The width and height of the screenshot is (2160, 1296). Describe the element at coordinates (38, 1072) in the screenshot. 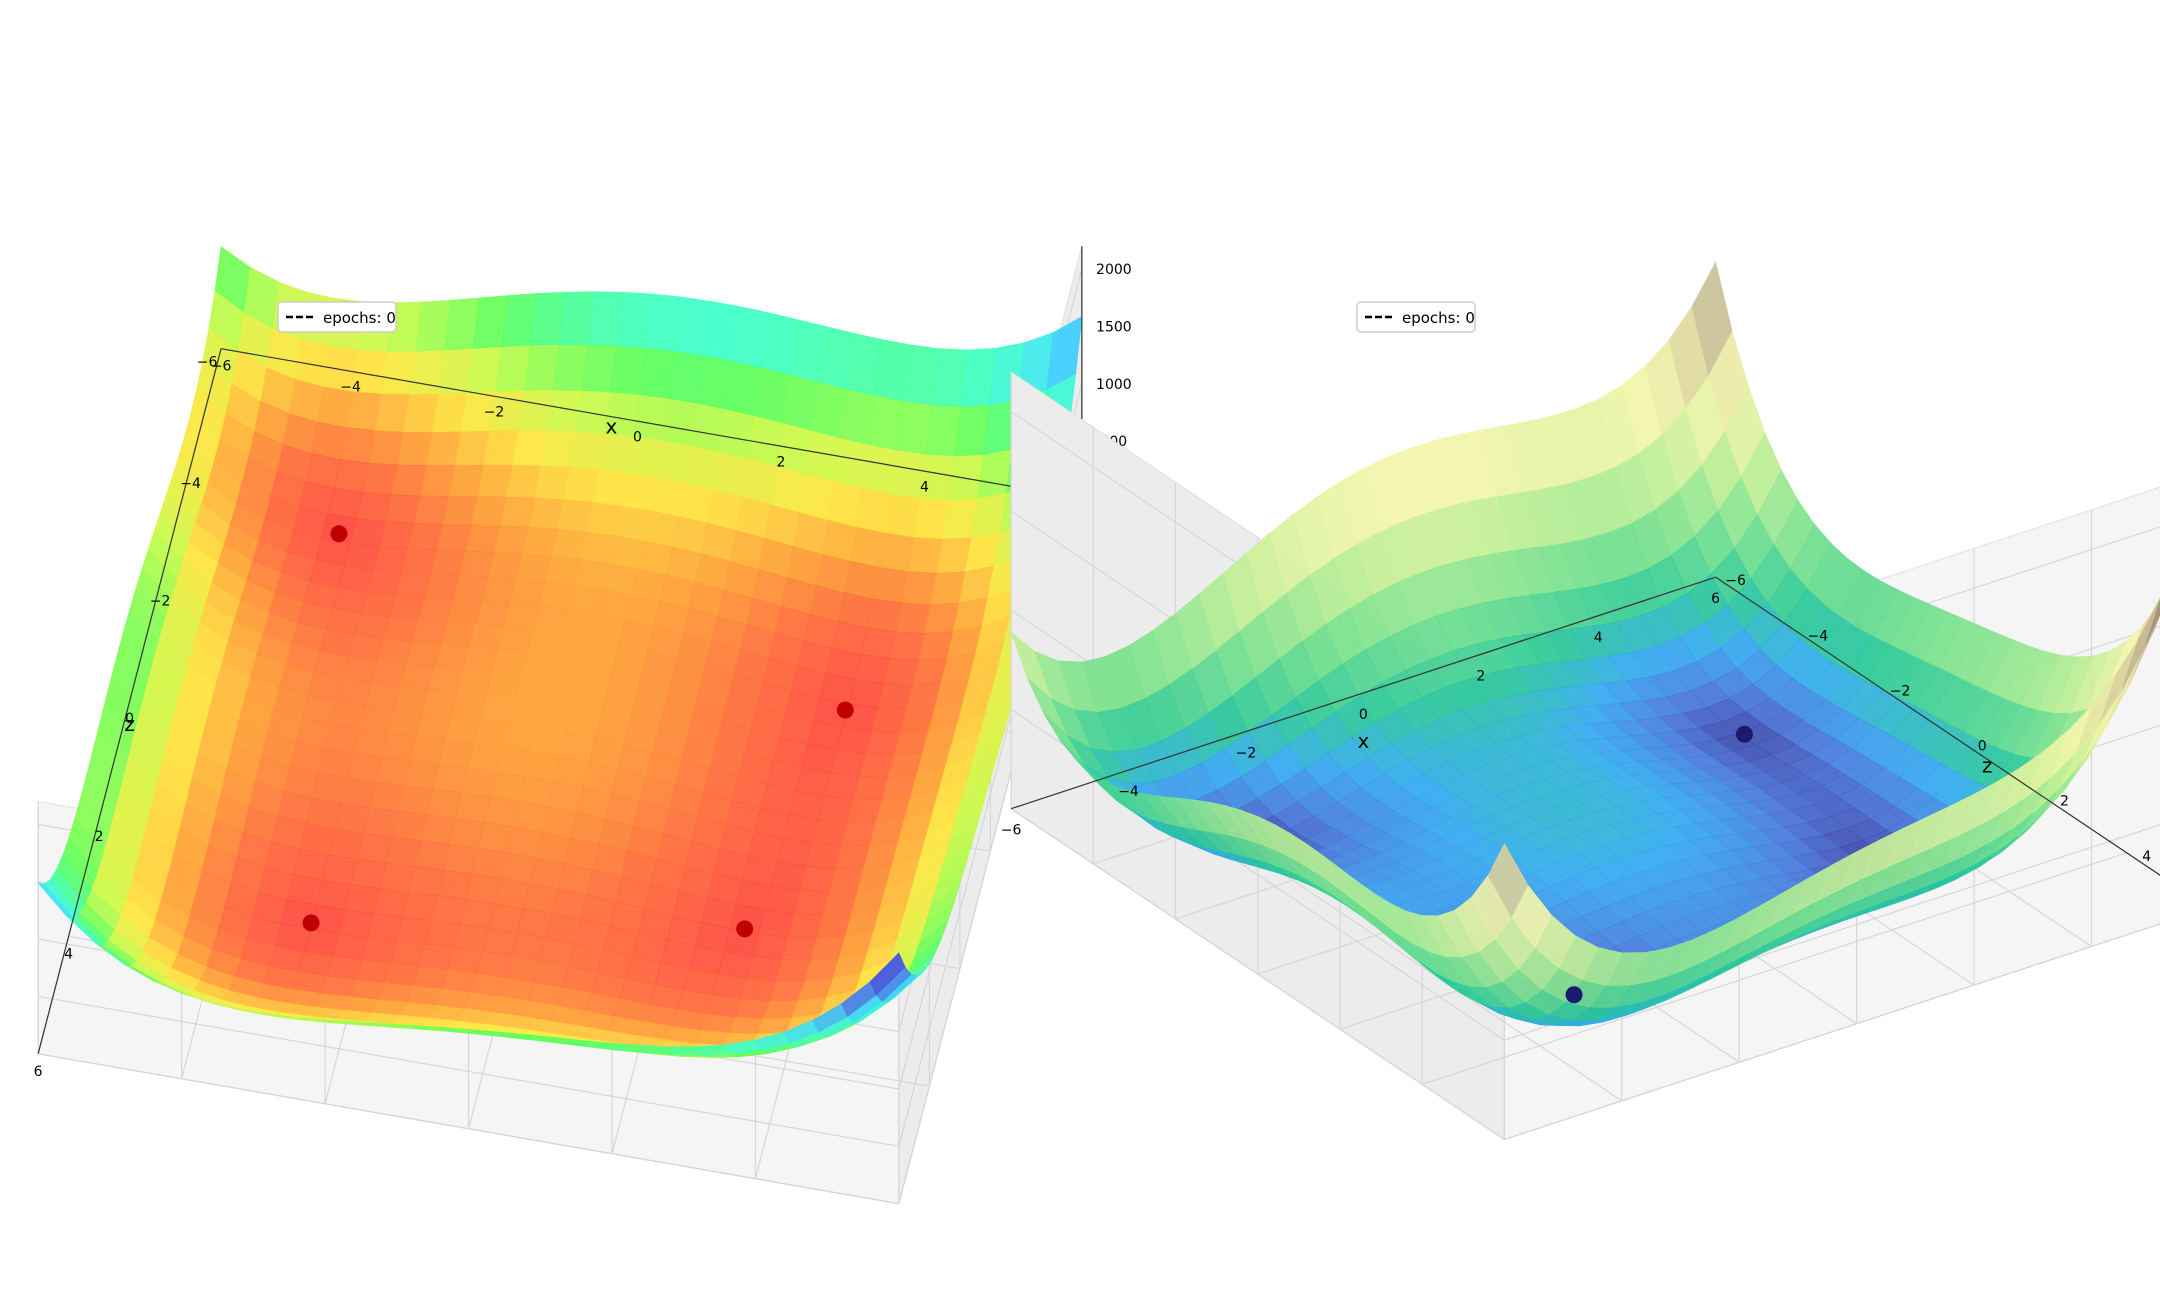

I see `z-tick-label: 6` at that location.